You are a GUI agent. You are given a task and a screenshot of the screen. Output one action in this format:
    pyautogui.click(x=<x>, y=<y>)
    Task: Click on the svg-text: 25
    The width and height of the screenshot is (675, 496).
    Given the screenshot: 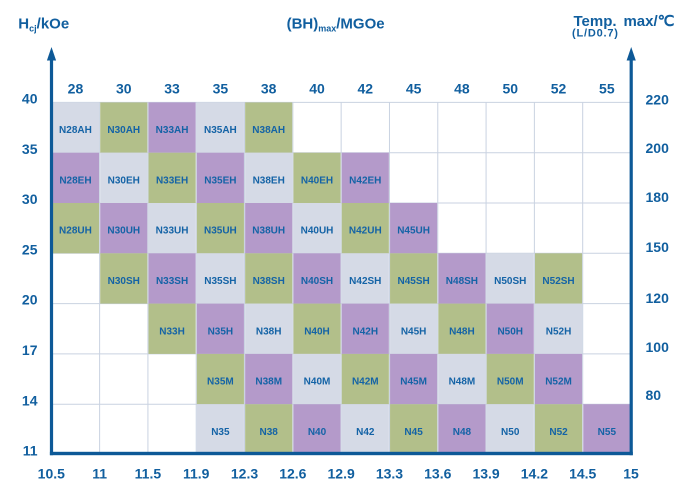 What is the action you would take?
    pyautogui.click(x=30, y=249)
    